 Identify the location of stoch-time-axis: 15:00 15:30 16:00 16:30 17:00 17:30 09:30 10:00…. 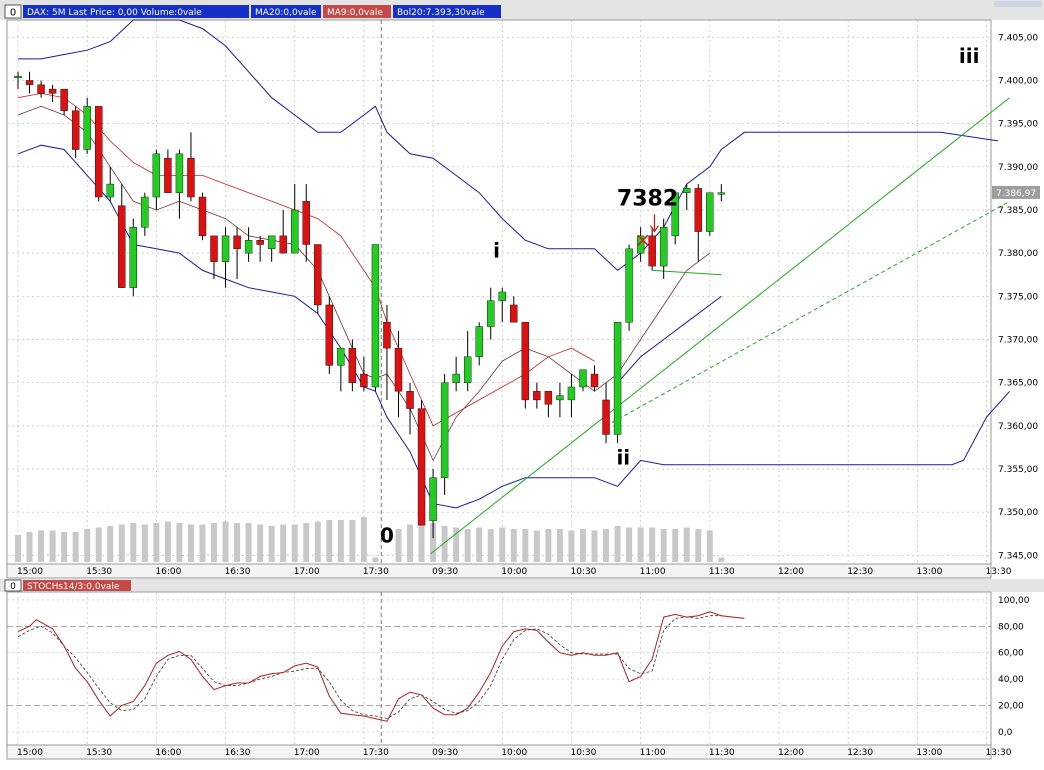
(514, 753).